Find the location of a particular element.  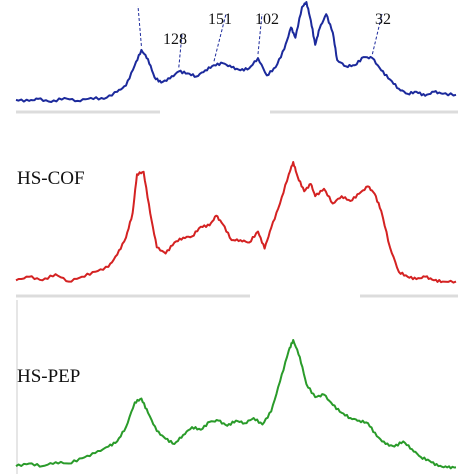

hs-pep-label: HS-PEP is located at coordinates (49, 376).